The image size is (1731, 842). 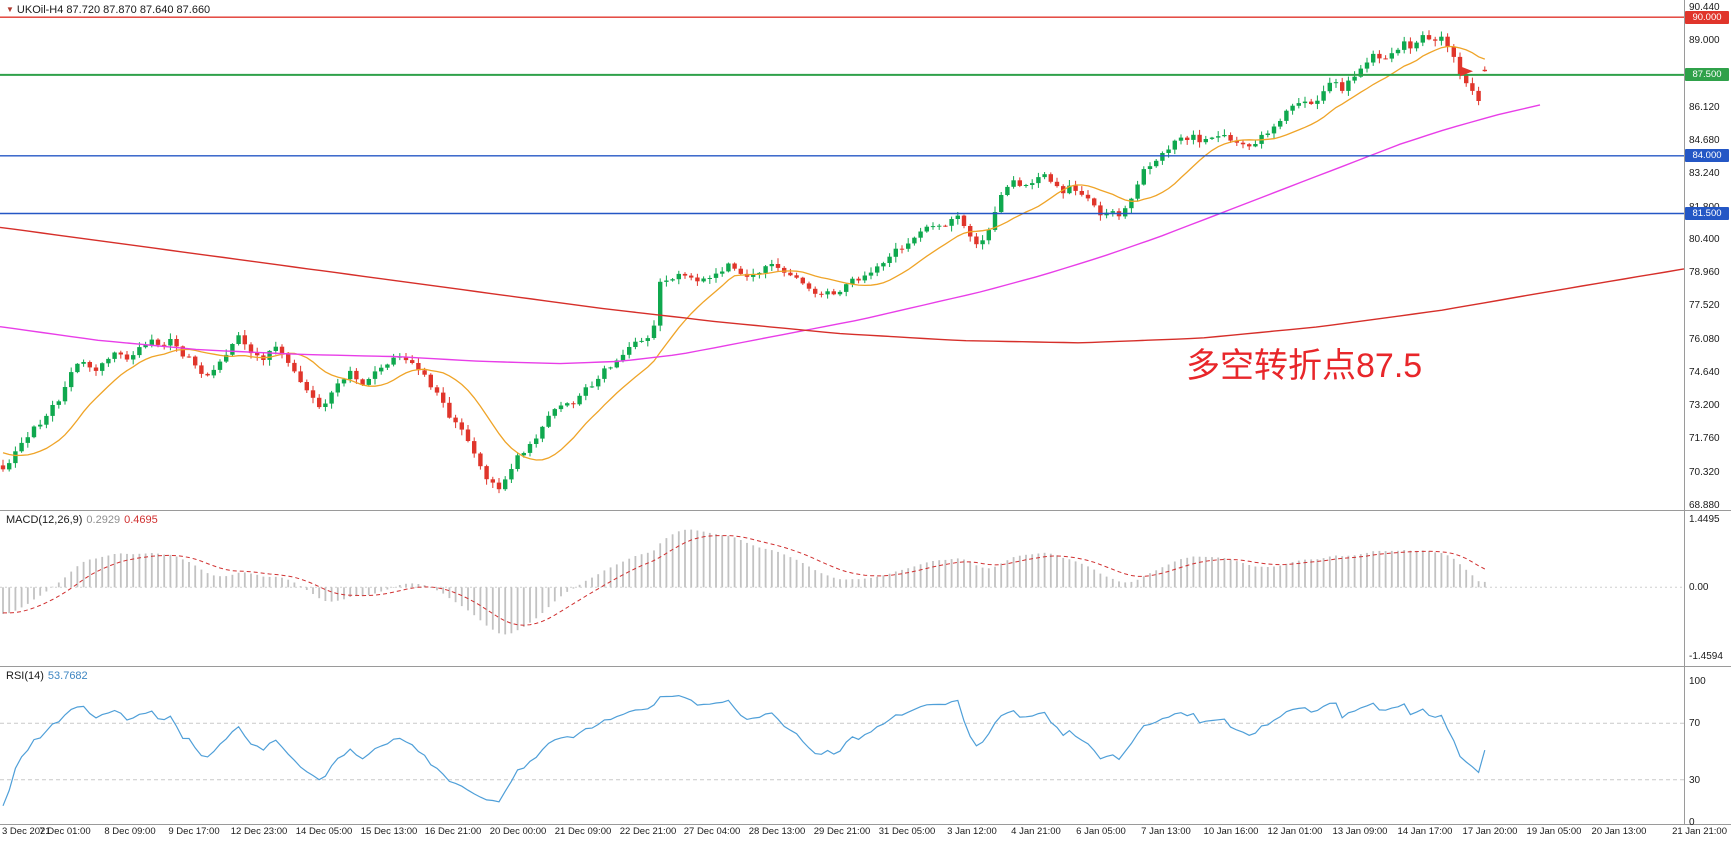 I want to click on macd-tick: -1.4594, so click(x=1706, y=657).